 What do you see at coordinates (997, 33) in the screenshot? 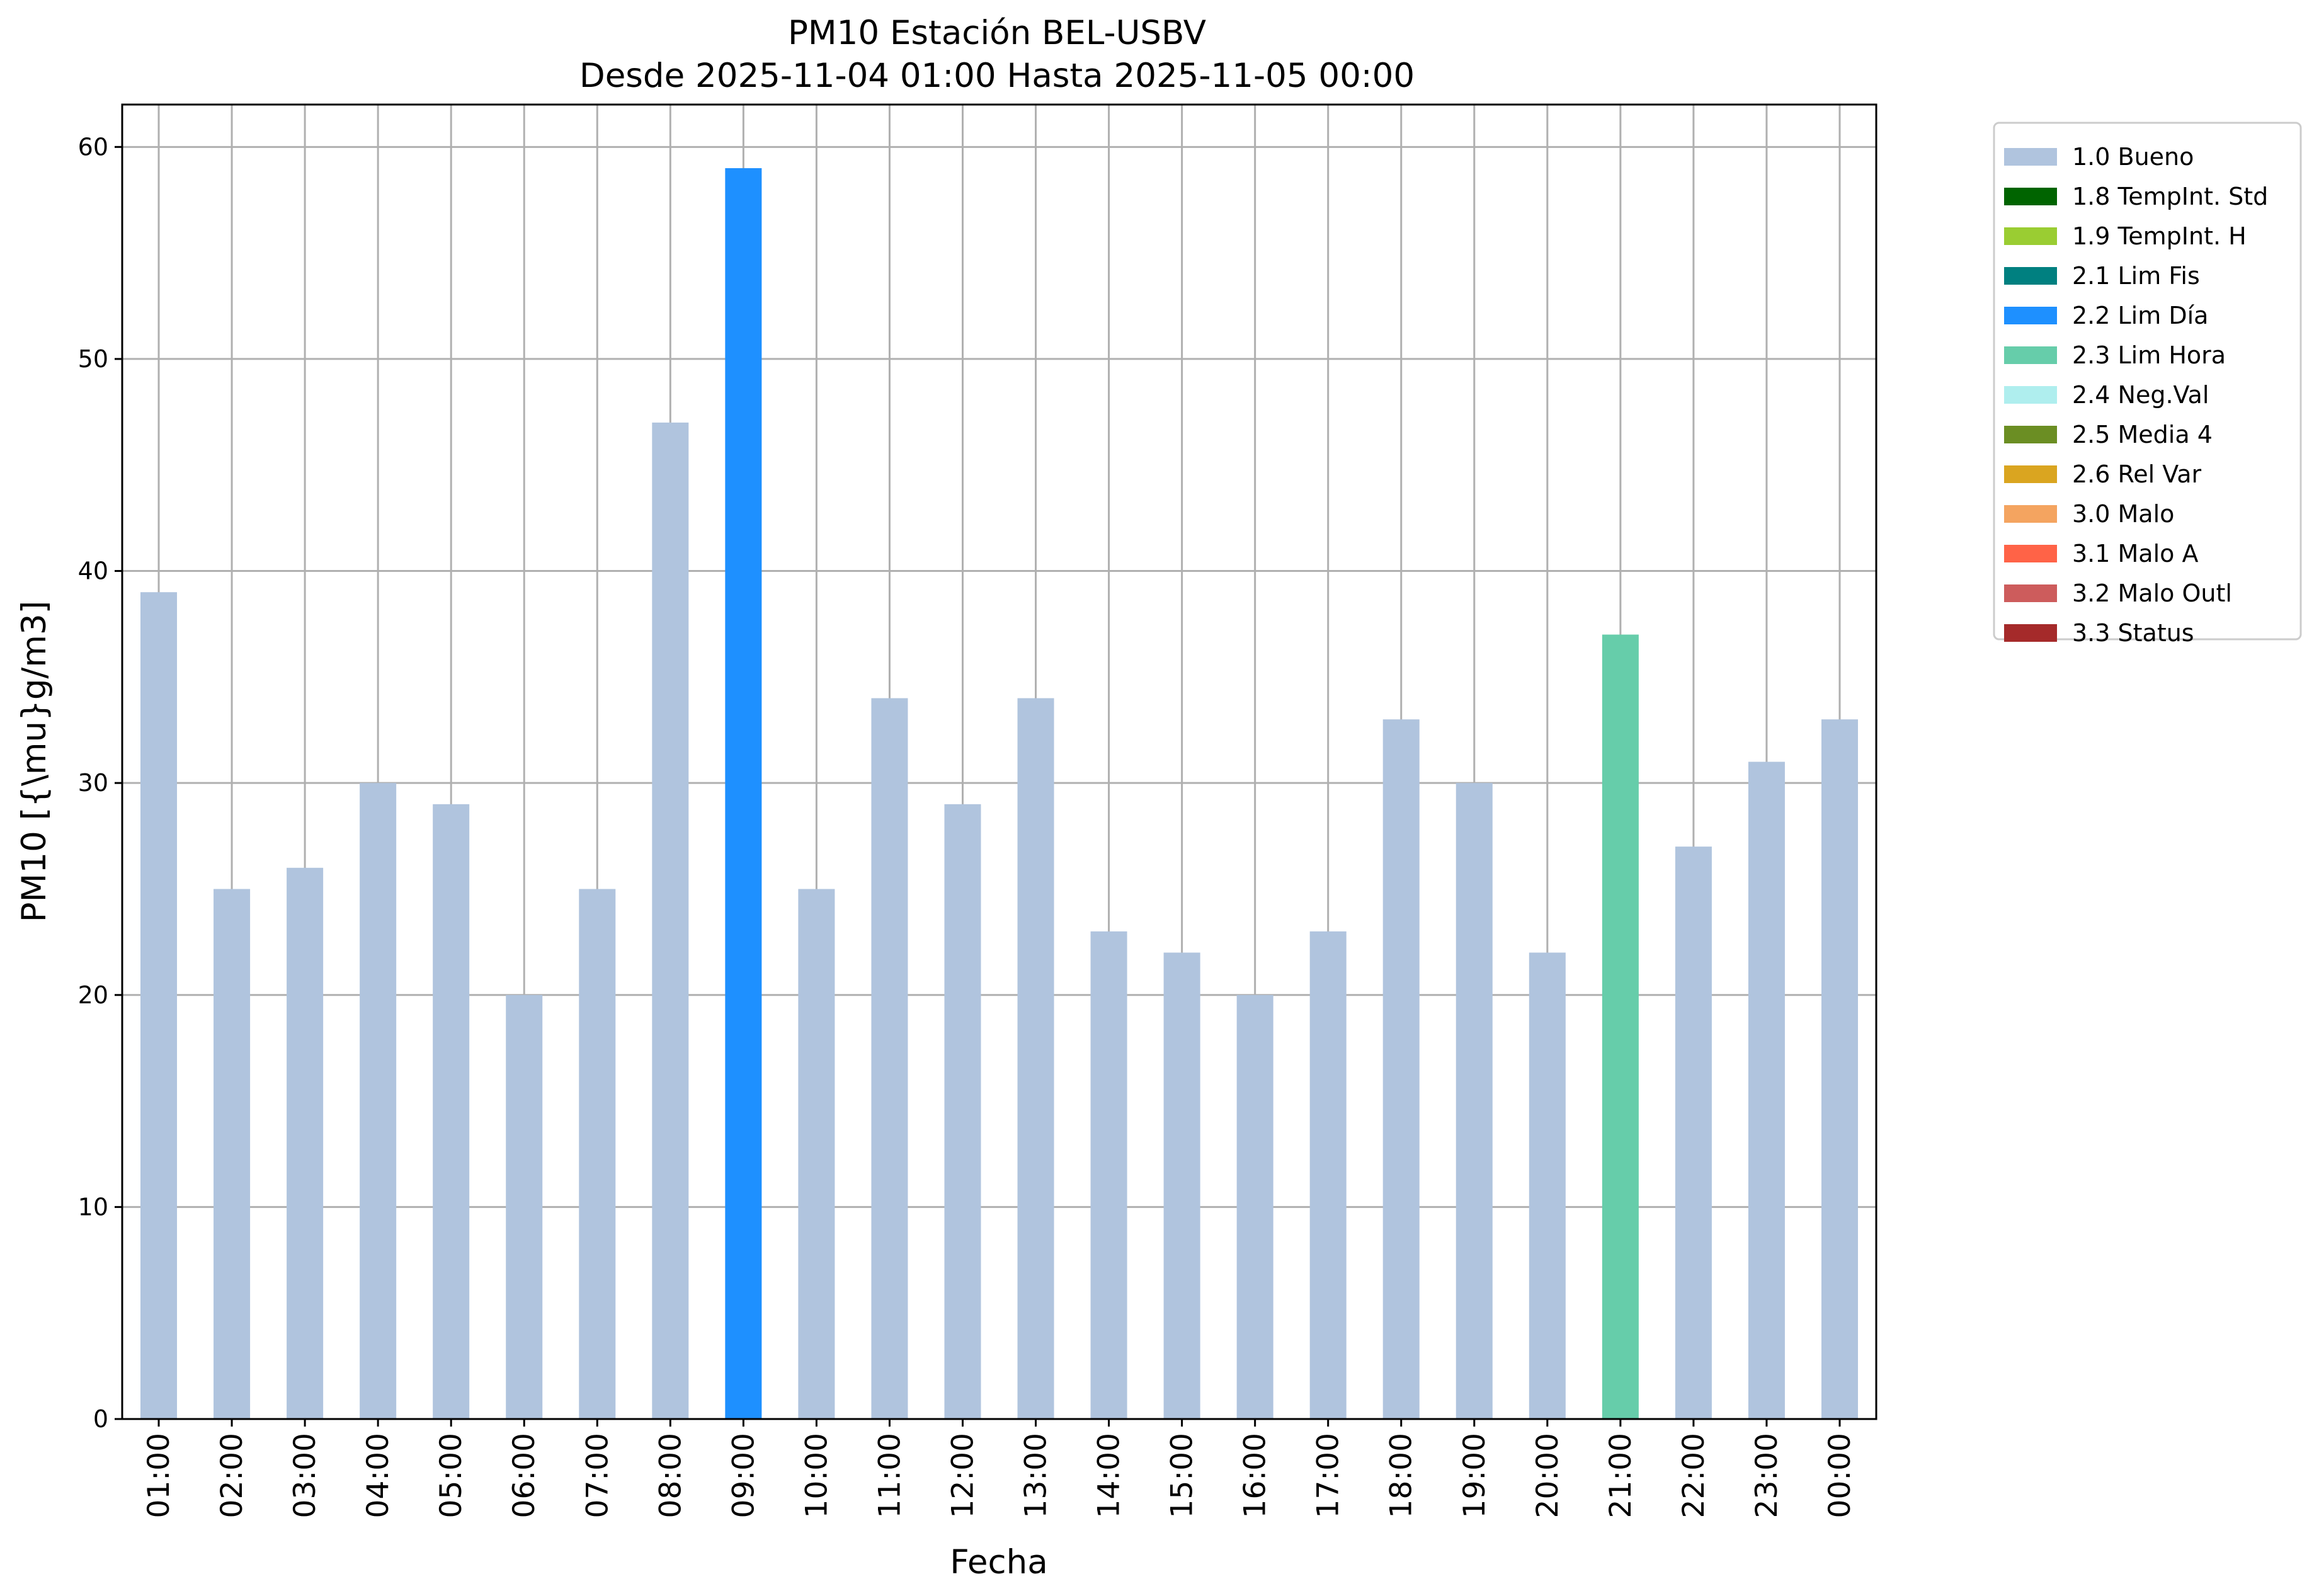
I see `chart-title: PM10 Estación BEL-USBV` at bounding box center [997, 33].